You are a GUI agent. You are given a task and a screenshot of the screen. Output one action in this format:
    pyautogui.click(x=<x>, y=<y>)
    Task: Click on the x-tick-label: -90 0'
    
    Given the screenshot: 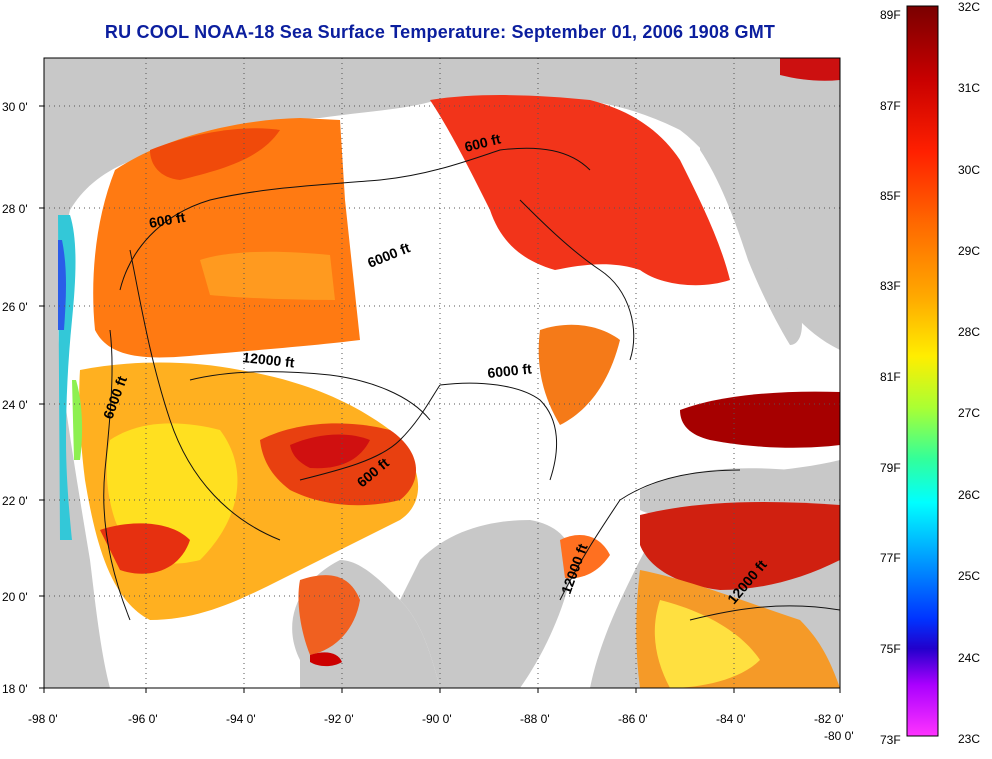 What is the action you would take?
    pyautogui.click(x=437, y=719)
    